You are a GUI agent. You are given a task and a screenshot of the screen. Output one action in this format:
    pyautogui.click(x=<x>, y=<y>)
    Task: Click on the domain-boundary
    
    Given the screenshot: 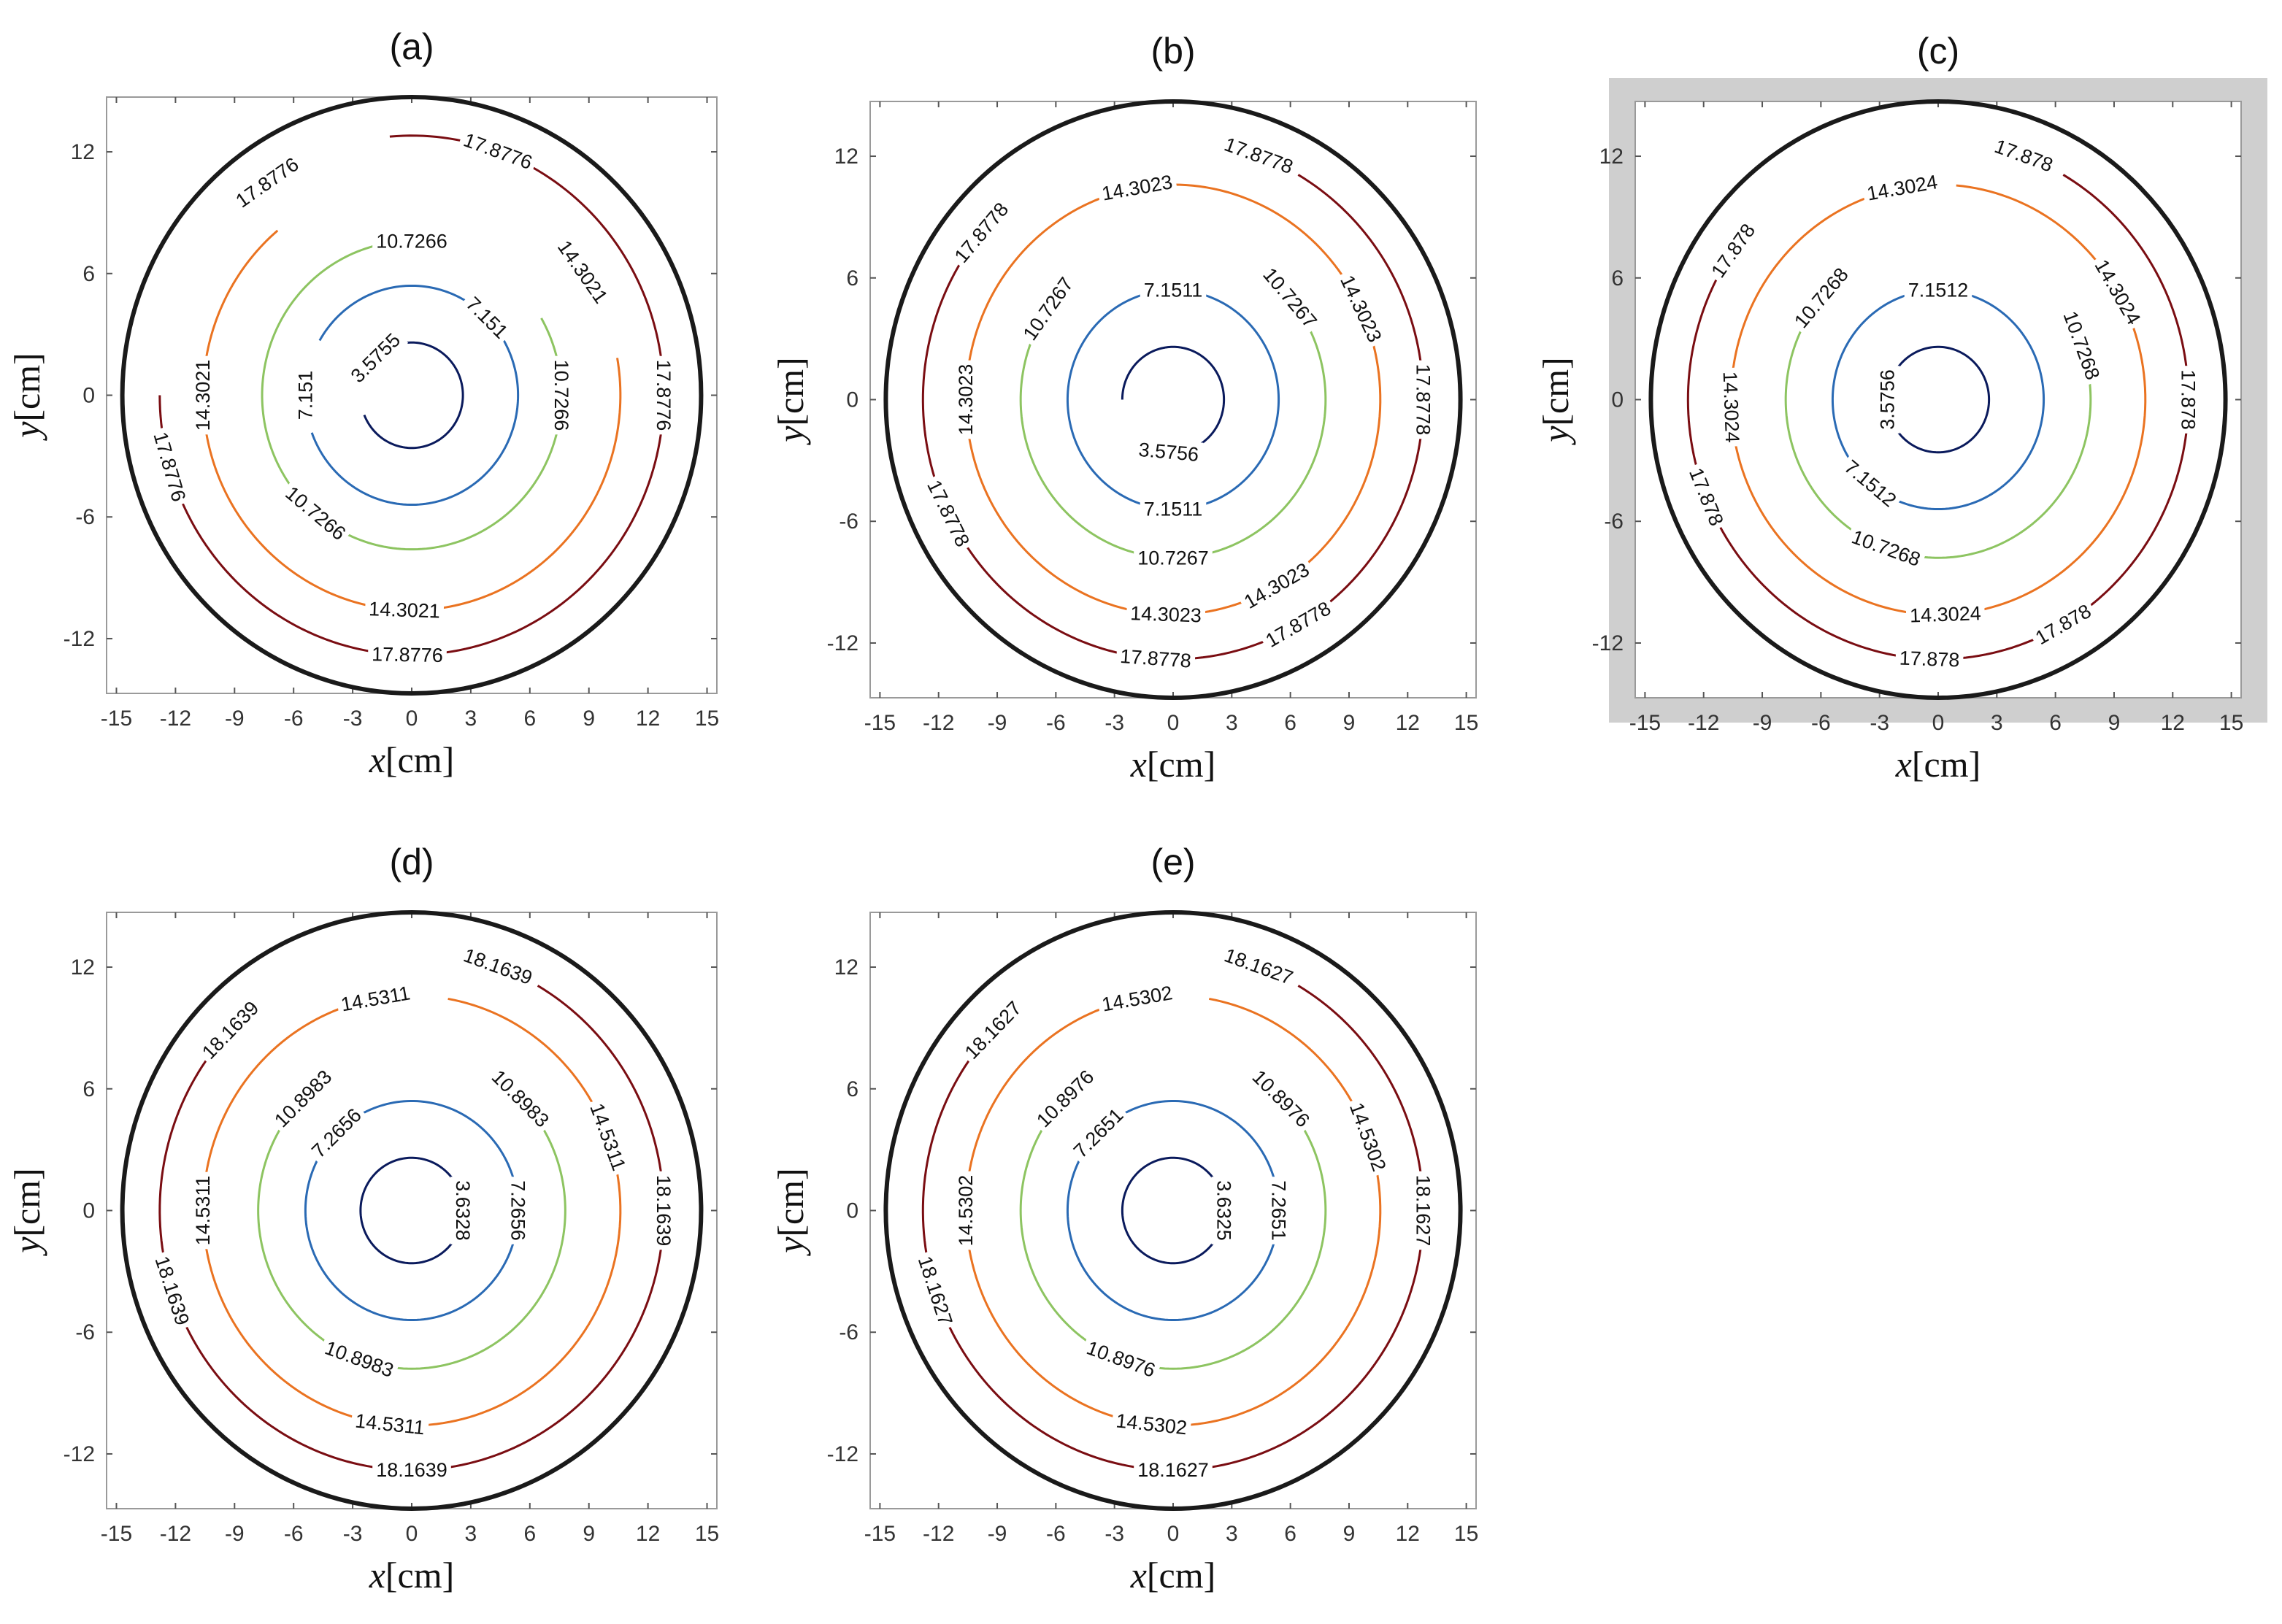 What is the action you would take?
    pyautogui.click(x=1173, y=399)
    